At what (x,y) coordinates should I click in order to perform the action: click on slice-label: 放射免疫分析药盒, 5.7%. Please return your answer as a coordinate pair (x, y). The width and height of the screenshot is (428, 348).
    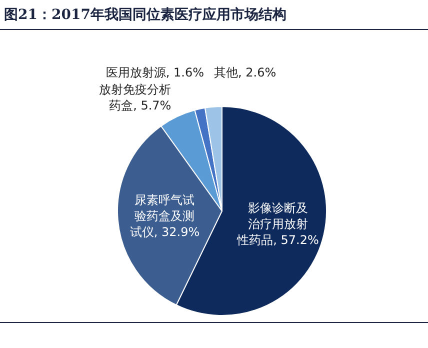
    Looking at the image, I should click on (135, 97).